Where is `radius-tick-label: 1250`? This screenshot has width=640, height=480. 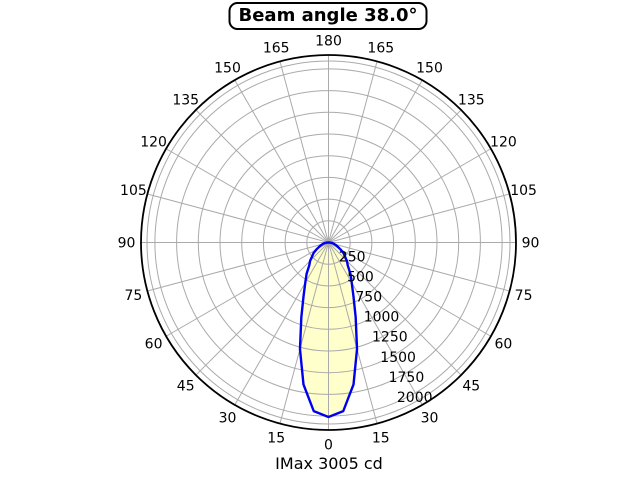 radius-tick-label: 1250 is located at coordinates (390, 338).